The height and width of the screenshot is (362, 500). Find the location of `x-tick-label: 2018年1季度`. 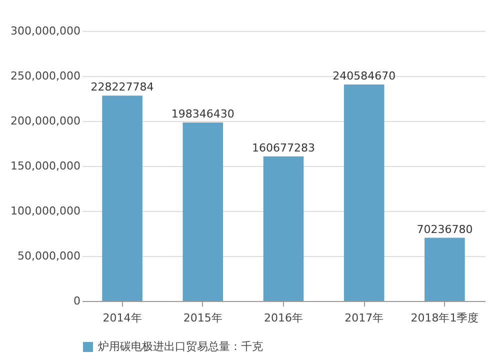

x-tick-label: 2018年1季度 is located at coordinates (444, 318).